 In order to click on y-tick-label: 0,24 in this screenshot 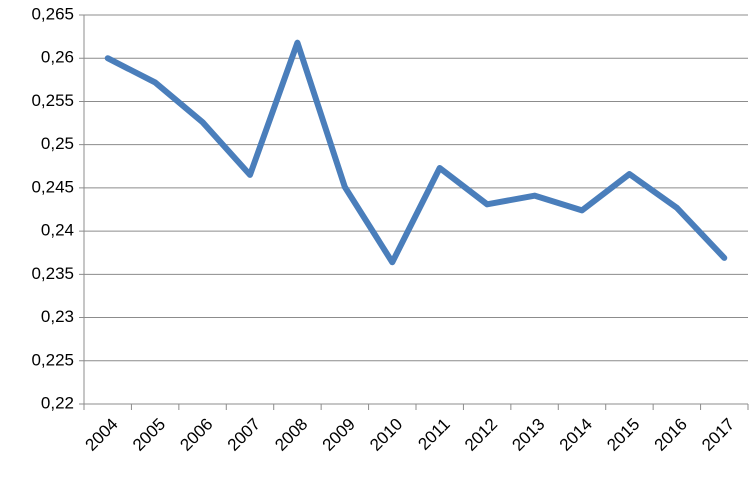, I will do `click(57, 230)`.